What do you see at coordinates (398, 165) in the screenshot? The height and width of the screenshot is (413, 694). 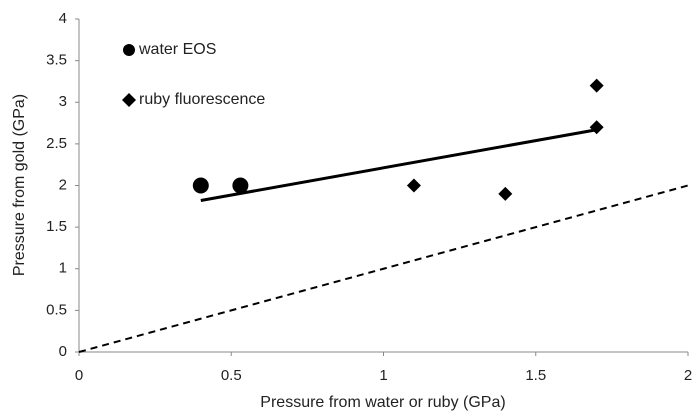 I see `trend-line` at bounding box center [398, 165].